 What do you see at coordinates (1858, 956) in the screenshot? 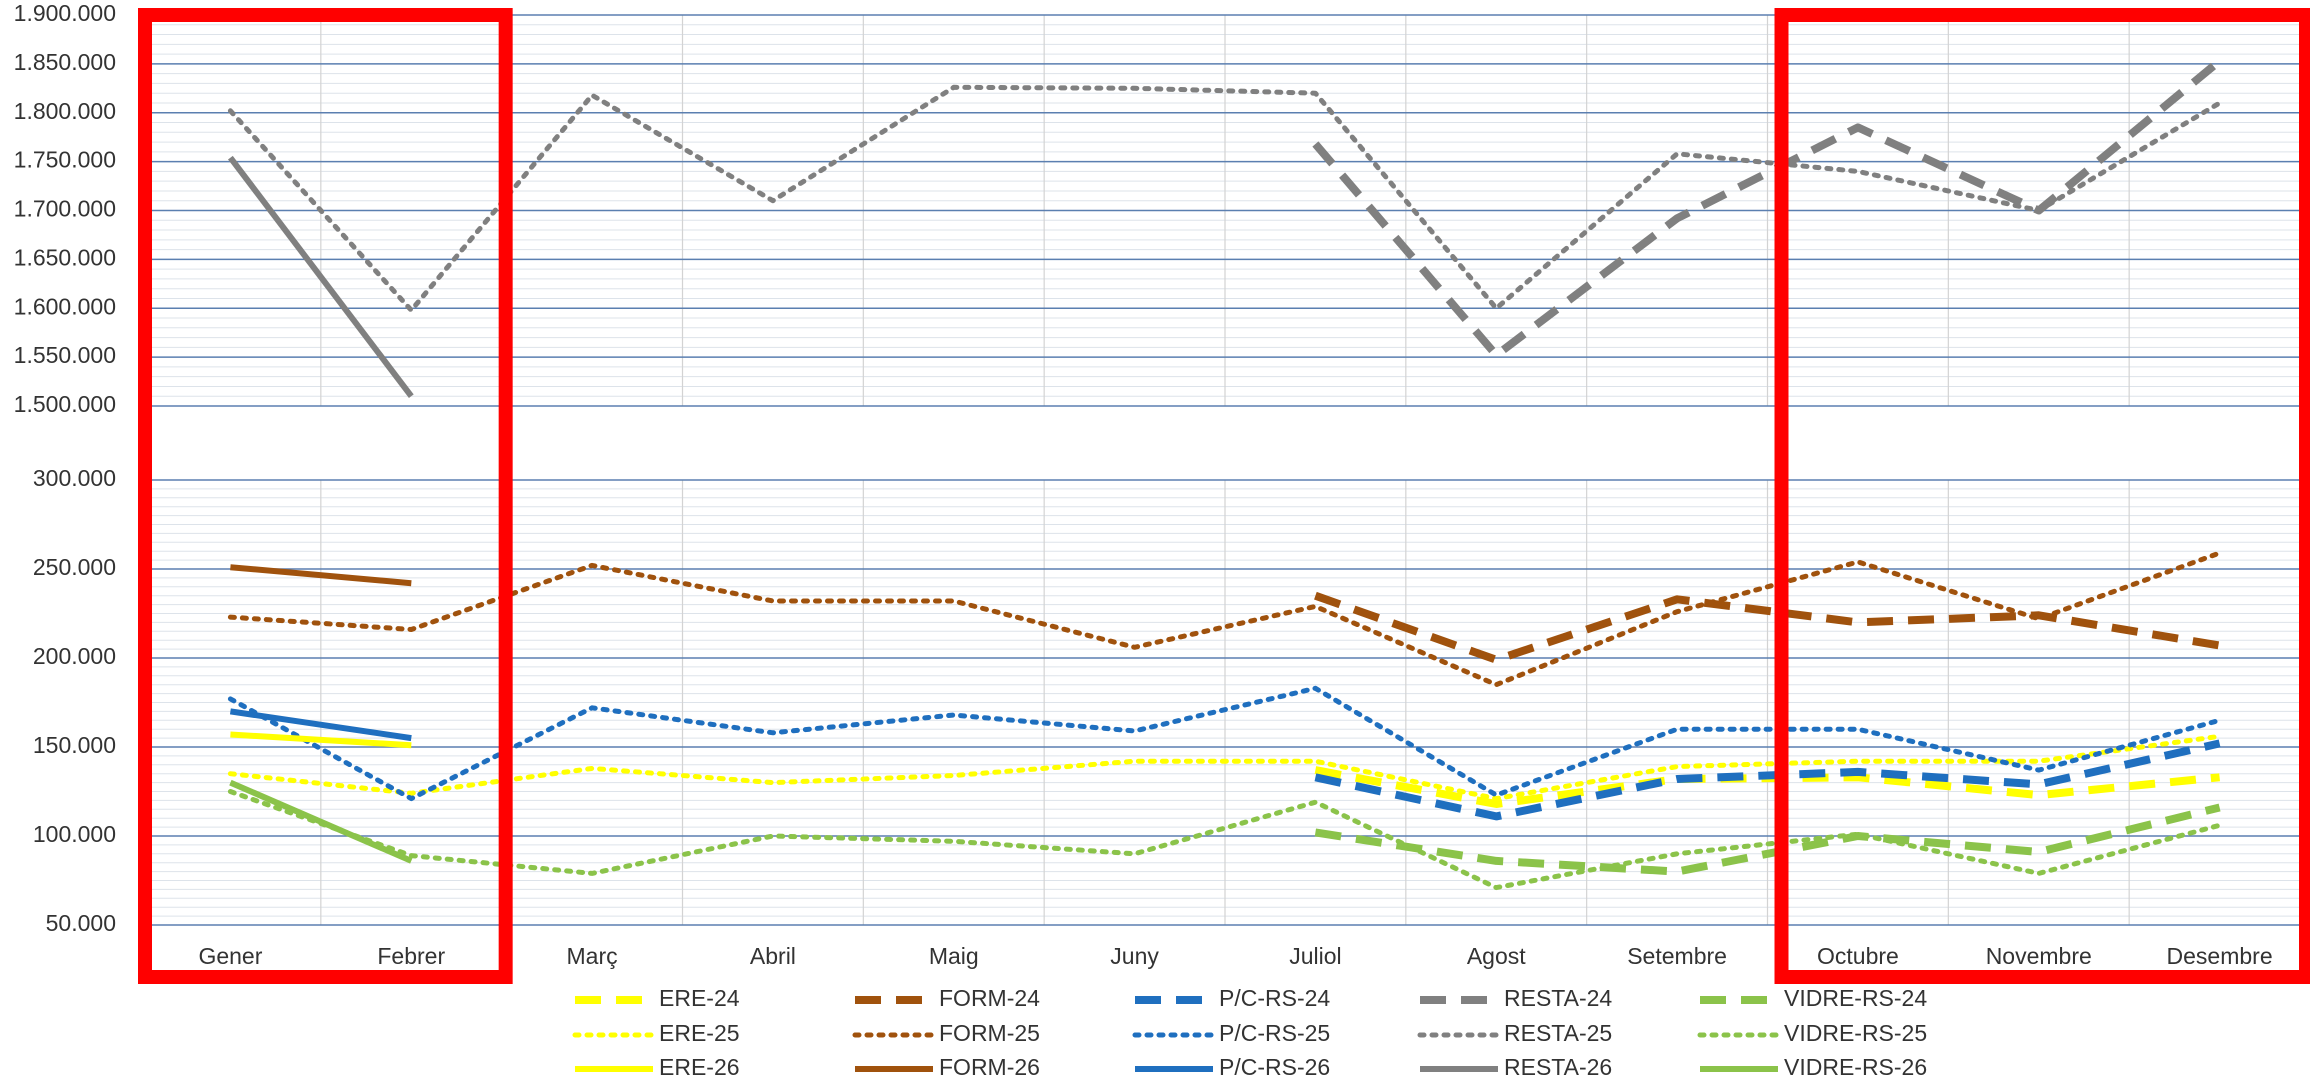
I see `x-tick-label-octubre: Octubre` at bounding box center [1858, 956].